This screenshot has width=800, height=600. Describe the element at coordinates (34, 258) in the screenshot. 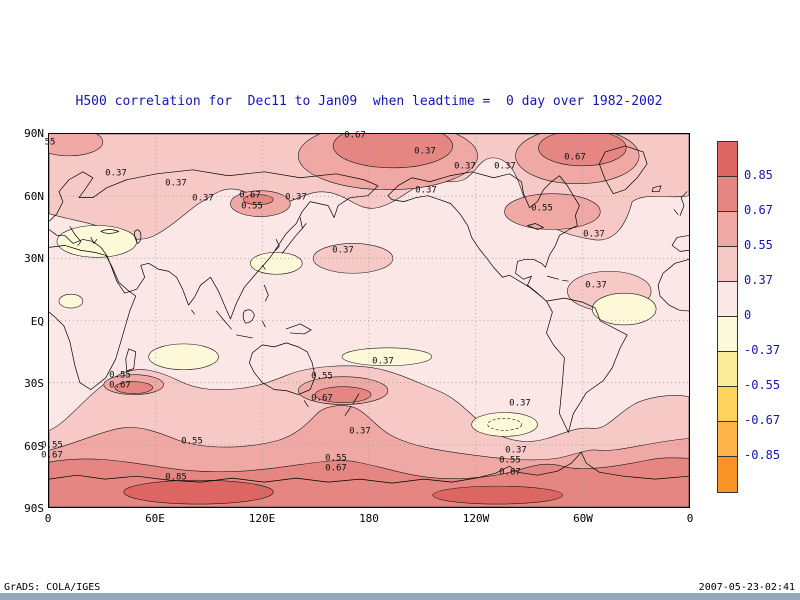

I see `y-tick-30N: 30N` at that location.